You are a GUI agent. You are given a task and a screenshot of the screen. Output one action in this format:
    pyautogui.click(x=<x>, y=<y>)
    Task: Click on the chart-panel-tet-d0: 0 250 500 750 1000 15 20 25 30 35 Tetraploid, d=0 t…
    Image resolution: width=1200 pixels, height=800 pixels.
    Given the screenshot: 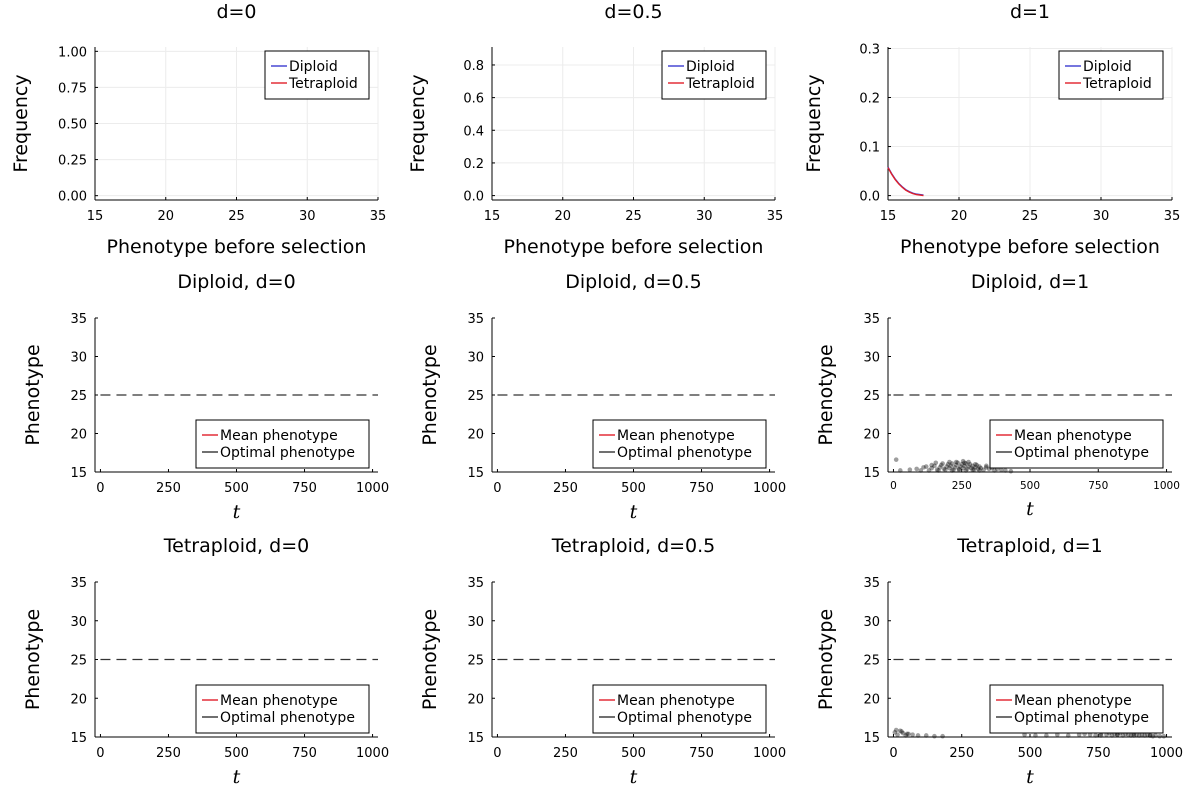 What is the action you would take?
    pyautogui.click(x=205, y=661)
    